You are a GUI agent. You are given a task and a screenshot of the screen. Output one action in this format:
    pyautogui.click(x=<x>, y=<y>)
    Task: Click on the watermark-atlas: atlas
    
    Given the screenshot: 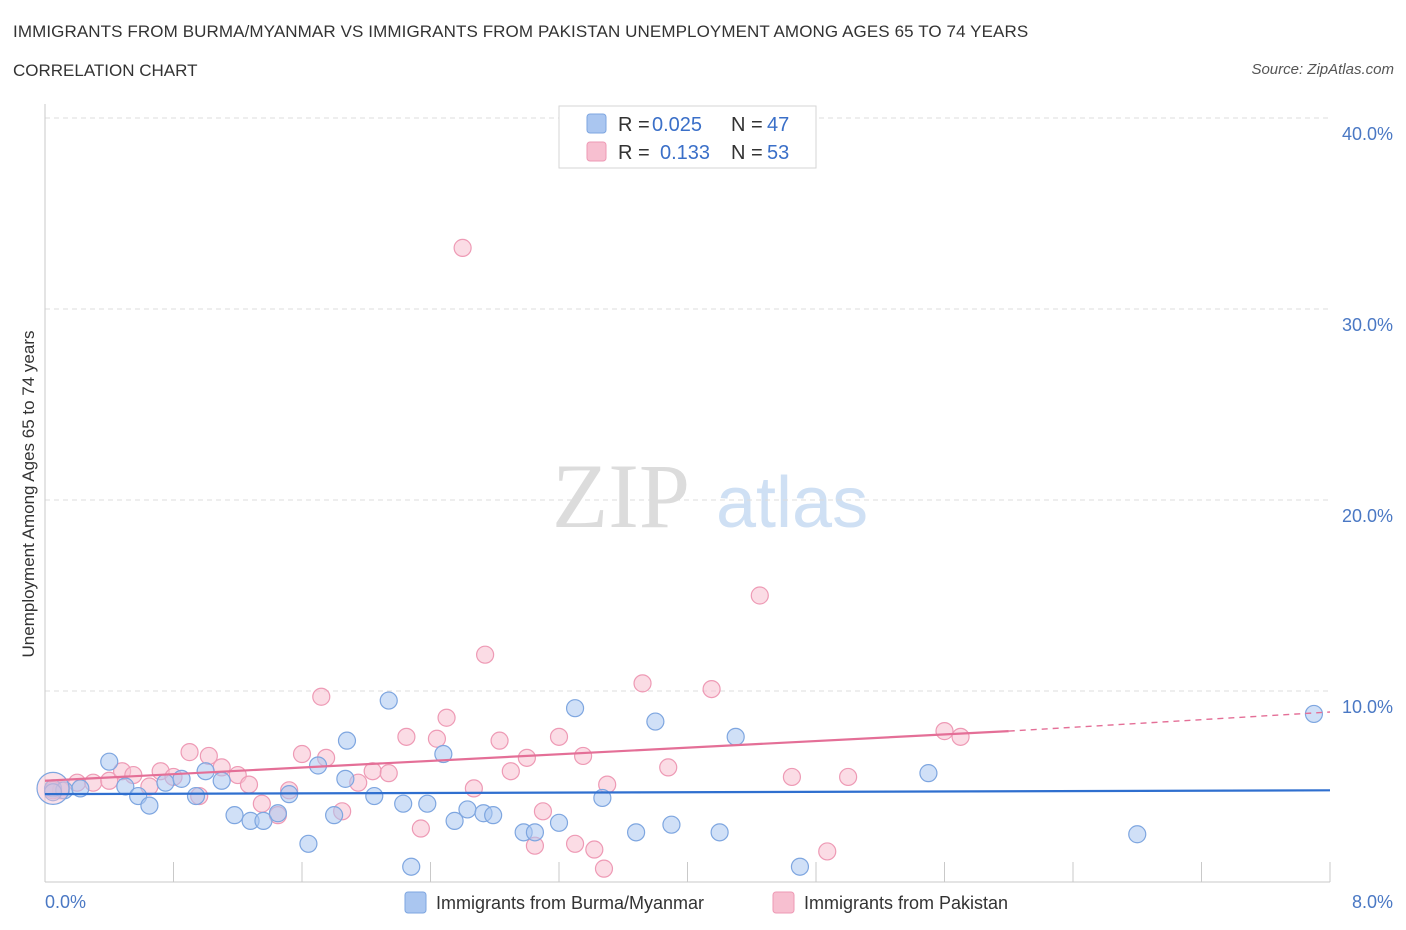 What is the action you would take?
    pyautogui.click(x=792, y=503)
    